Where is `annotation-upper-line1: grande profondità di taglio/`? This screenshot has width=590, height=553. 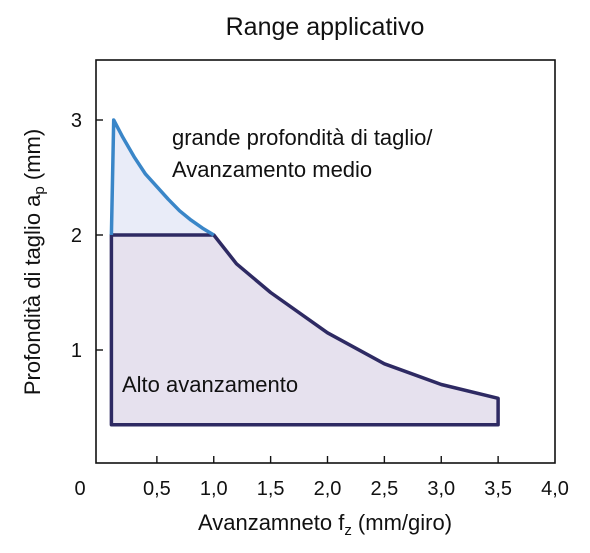
annotation-upper-line1: grande profondità di taglio/ is located at coordinates (302, 137).